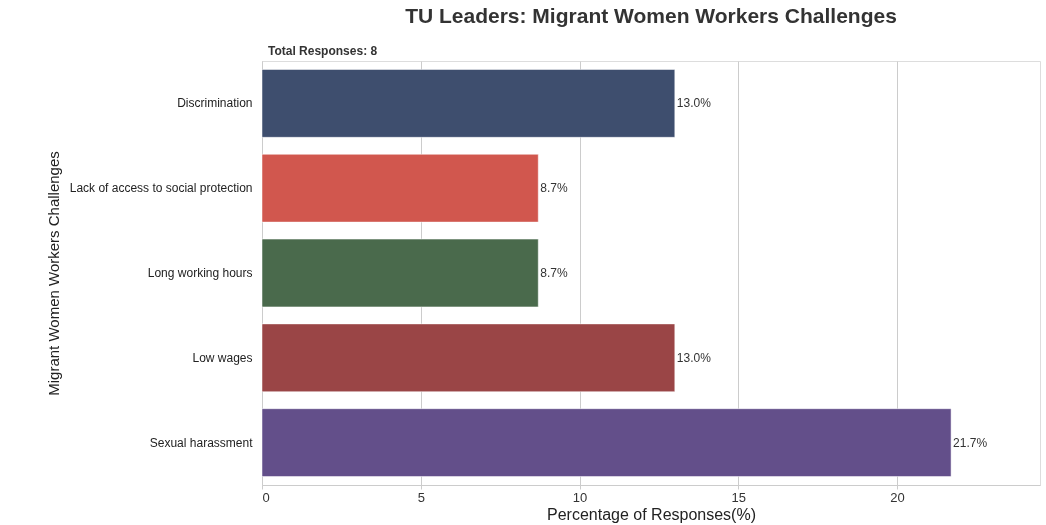 The image size is (1046, 525). Describe the element at coordinates (201, 442) in the screenshot. I see `y-tick-label: Sexual harassment` at that location.